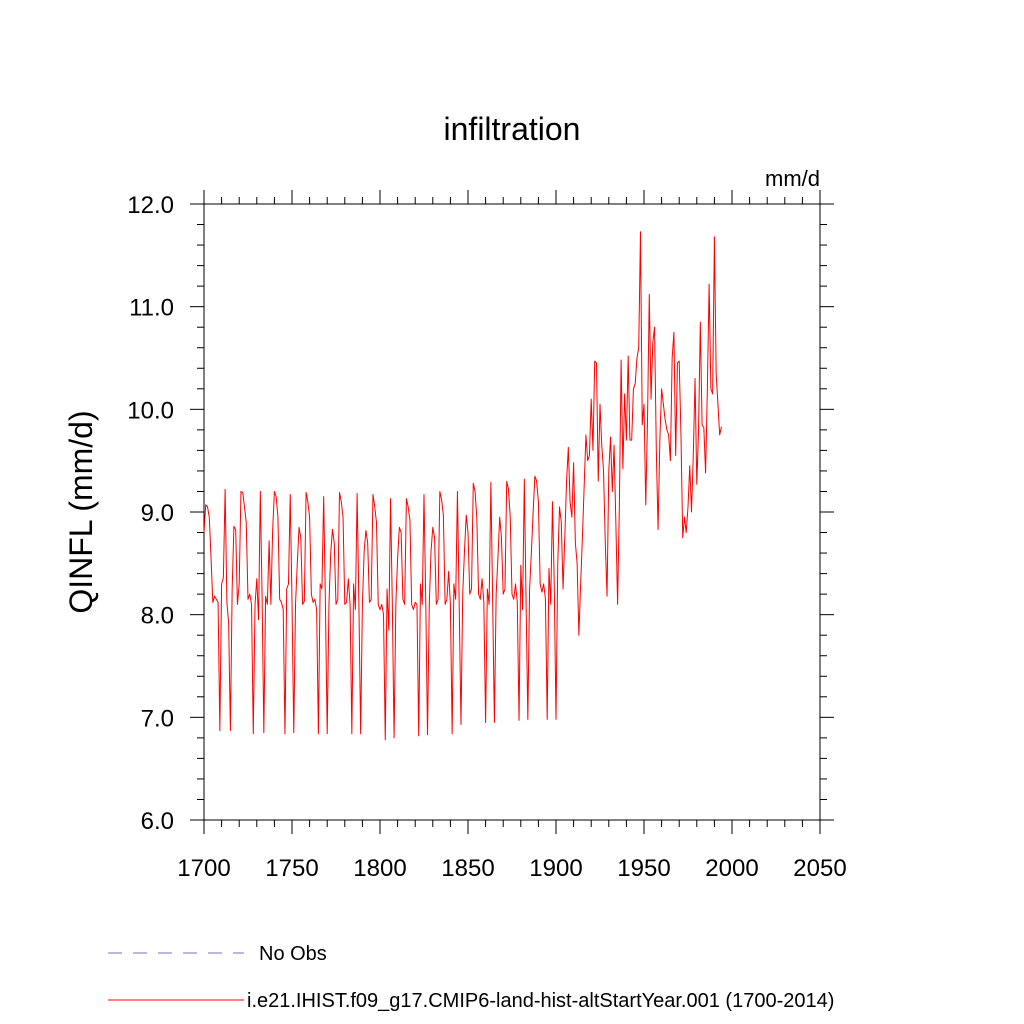  What do you see at coordinates (150, 410) in the screenshot?
I see `y-tick-label: 10.0` at bounding box center [150, 410].